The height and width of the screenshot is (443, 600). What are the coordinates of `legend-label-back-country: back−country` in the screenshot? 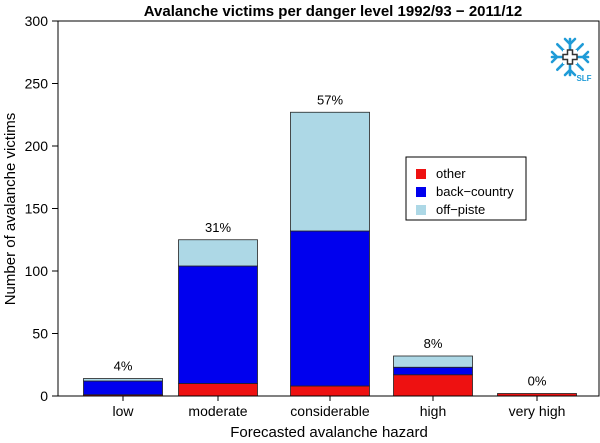 It's located at (475, 191).